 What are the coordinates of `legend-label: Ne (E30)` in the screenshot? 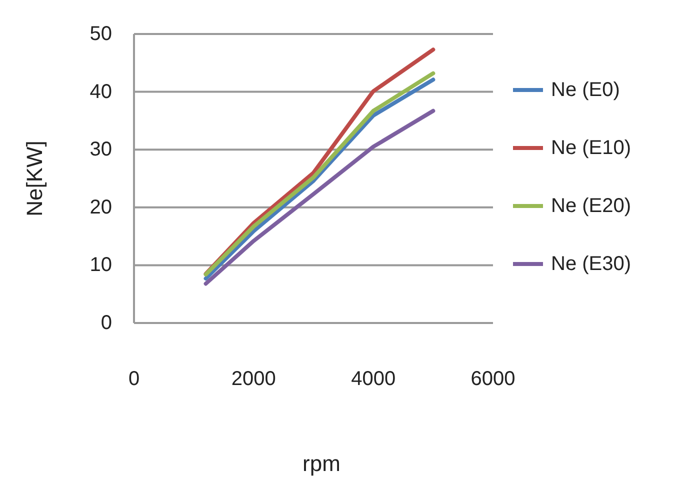 It's located at (591, 264).